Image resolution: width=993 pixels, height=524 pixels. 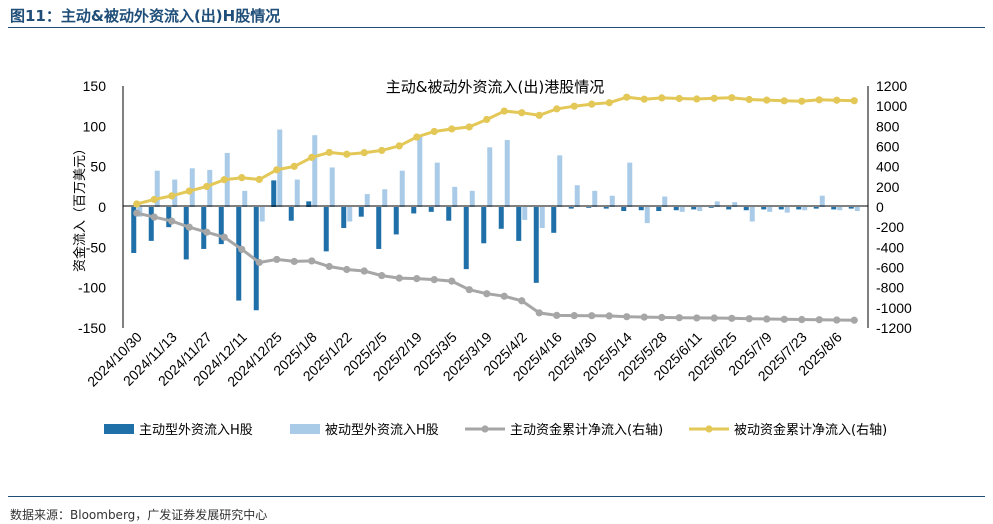 I want to click on left-tick-label: 50, so click(x=98, y=167).